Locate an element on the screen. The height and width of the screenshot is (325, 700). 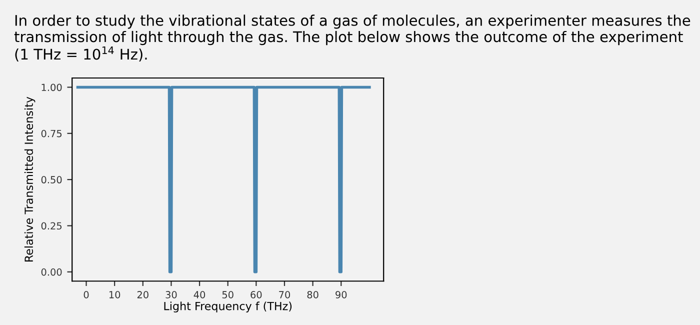
x-tick-label: 70 is located at coordinates (284, 294).